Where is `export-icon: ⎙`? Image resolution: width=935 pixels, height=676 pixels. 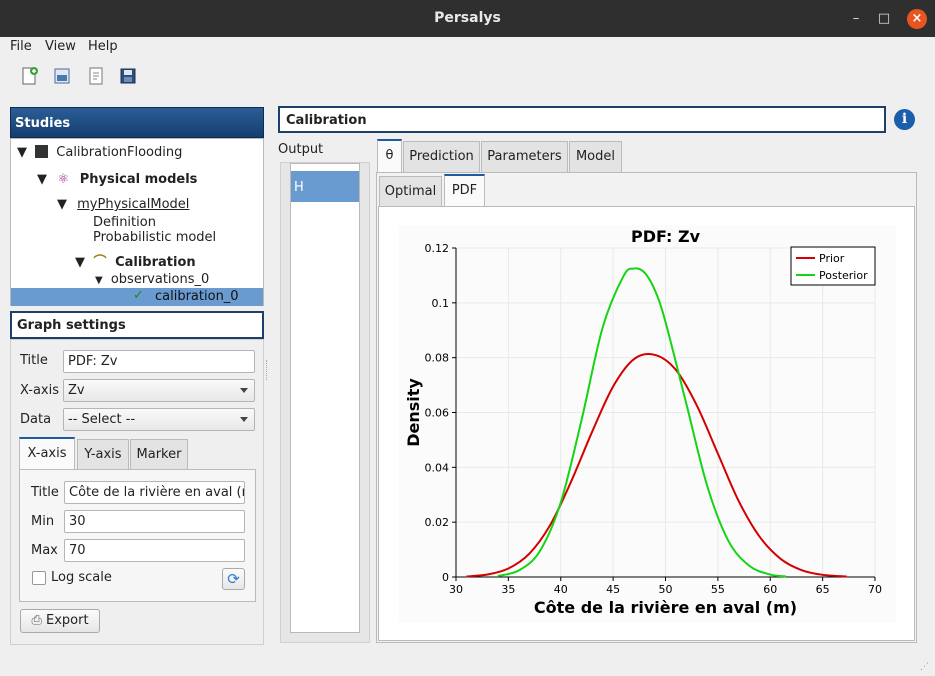 export-icon: ⎙ is located at coordinates (36, 620).